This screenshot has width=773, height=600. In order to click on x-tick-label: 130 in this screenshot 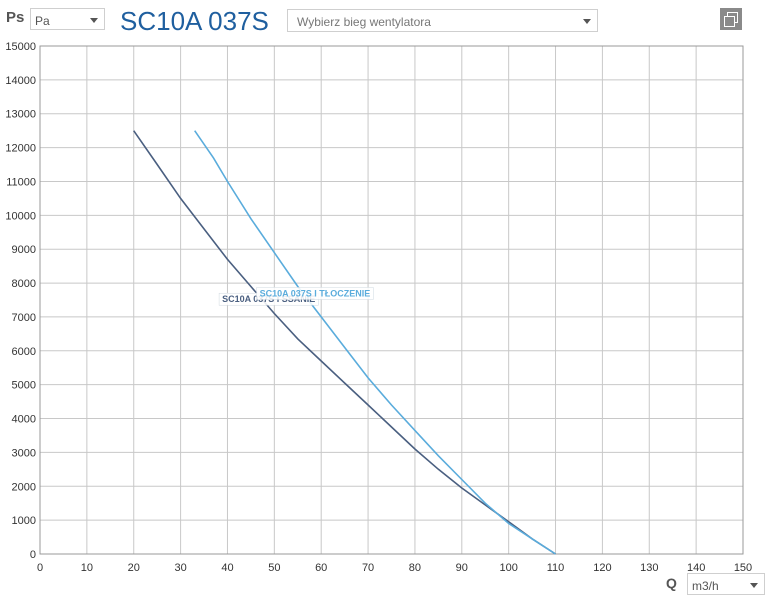, I will do `click(649, 568)`.